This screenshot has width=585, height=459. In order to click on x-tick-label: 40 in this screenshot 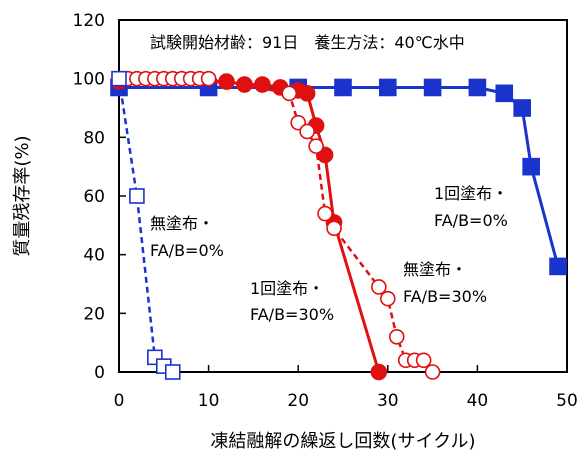, I will do `click(478, 401)`.